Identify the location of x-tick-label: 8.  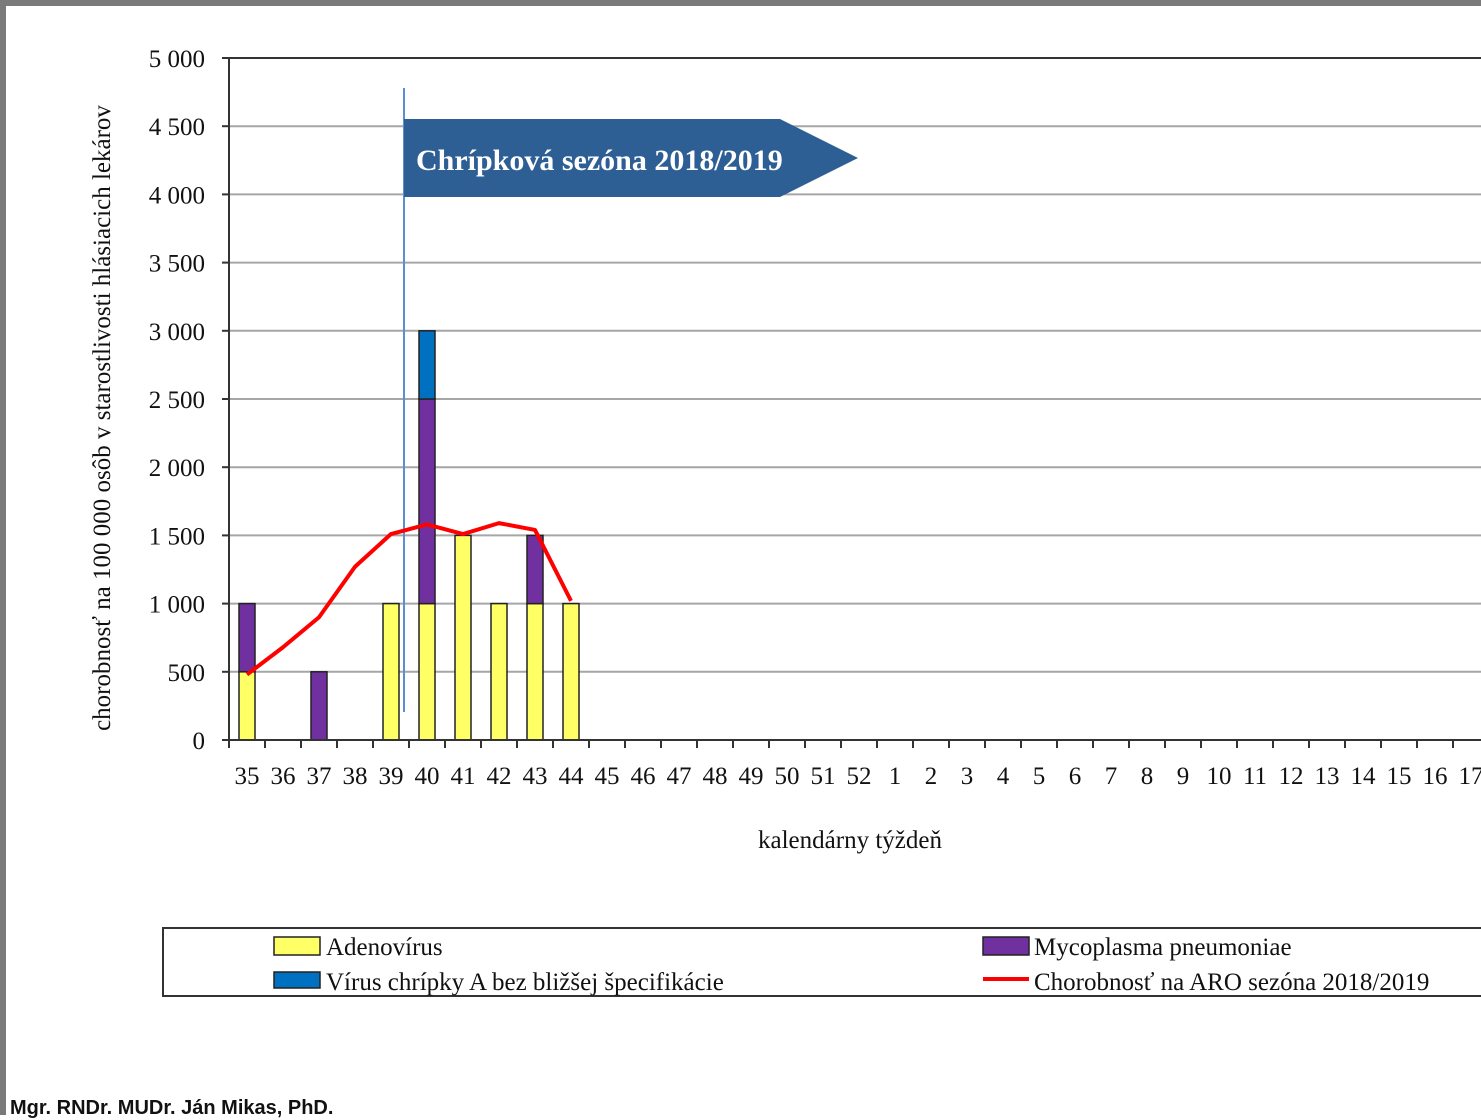
(1147, 776).